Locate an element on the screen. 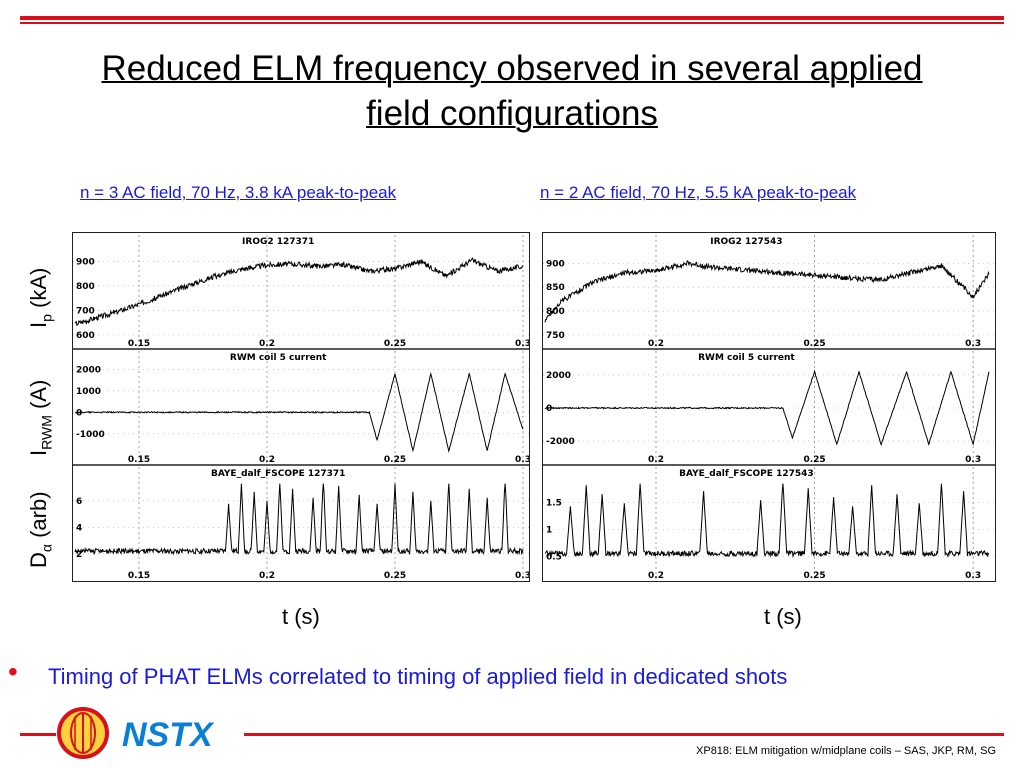 This screenshot has height=768, width=1024. y-tick-label: -1000 is located at coordinates (90, 435).